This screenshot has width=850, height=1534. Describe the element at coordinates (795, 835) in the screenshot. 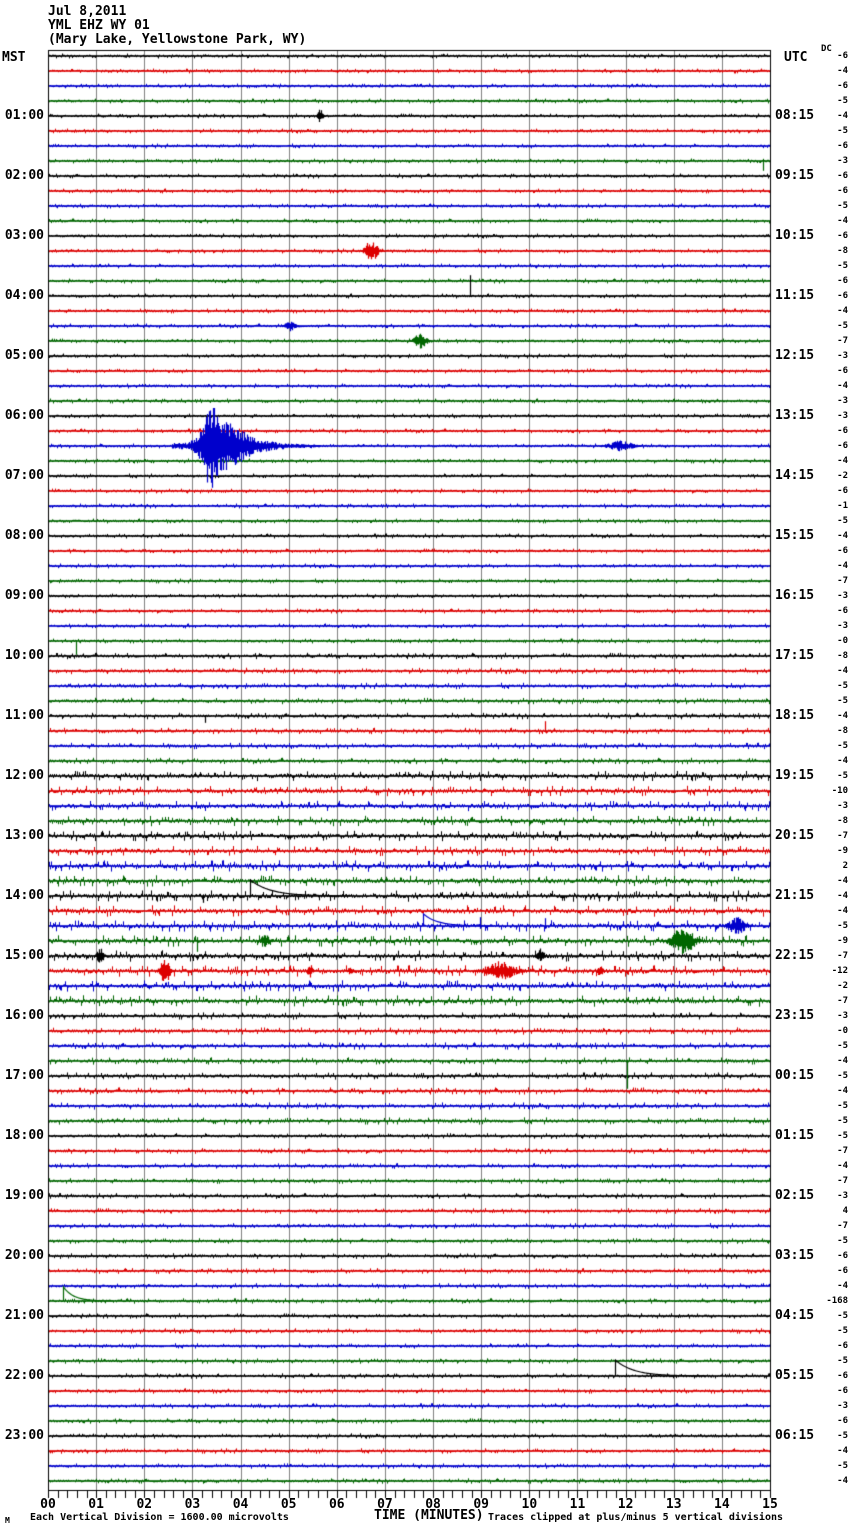

I see `utc-hour-label: 20:15` at that location.